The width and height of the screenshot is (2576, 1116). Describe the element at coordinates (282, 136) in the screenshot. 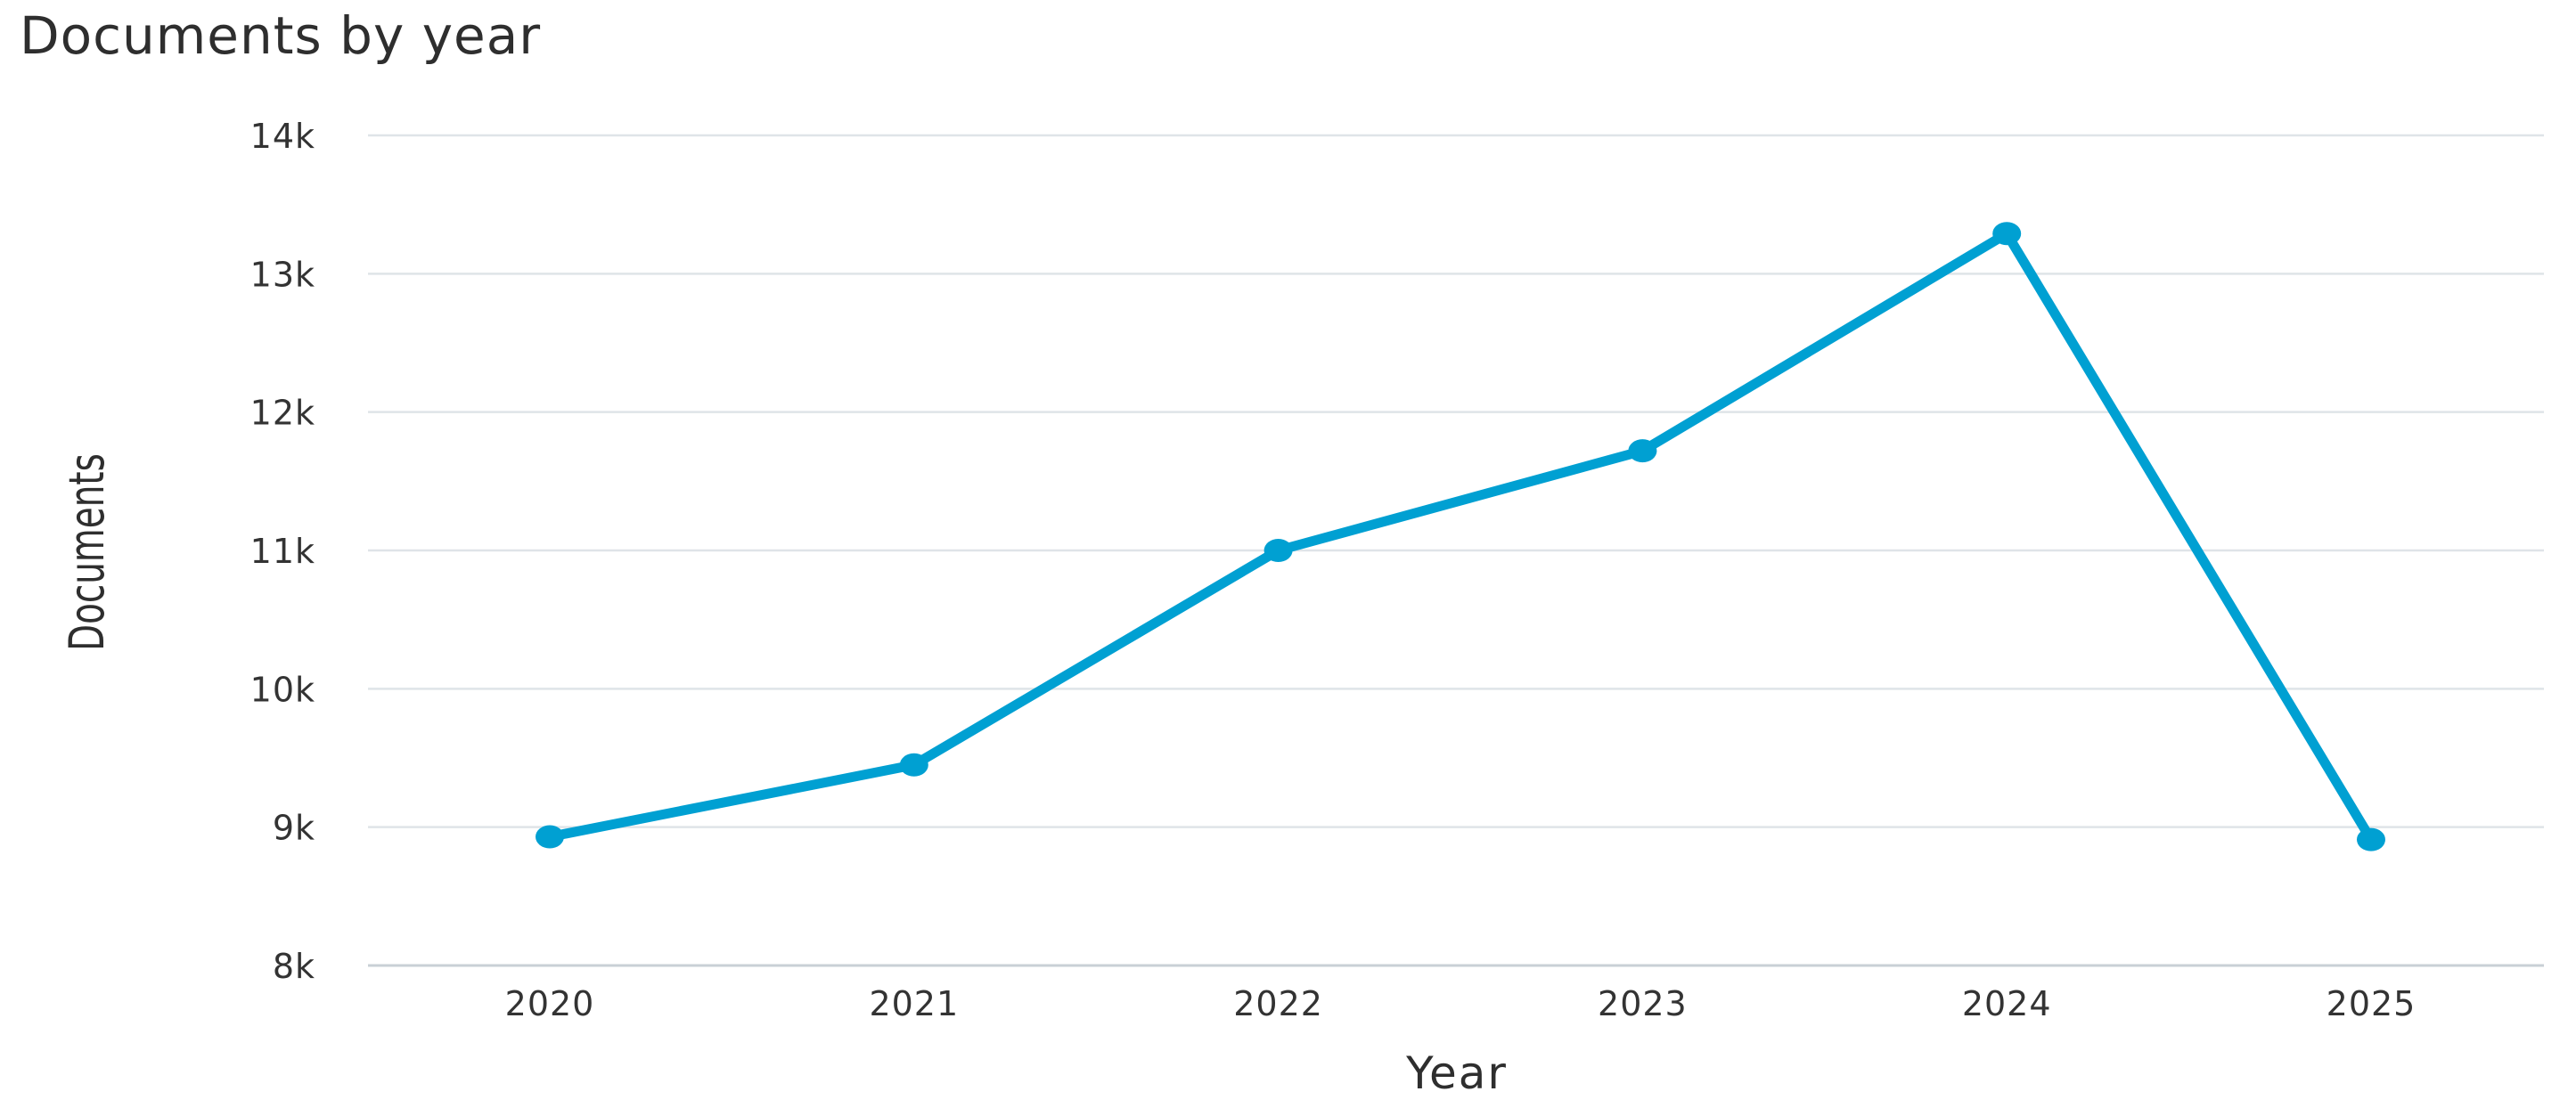

I see `y-tick-label: 14k` at that location.